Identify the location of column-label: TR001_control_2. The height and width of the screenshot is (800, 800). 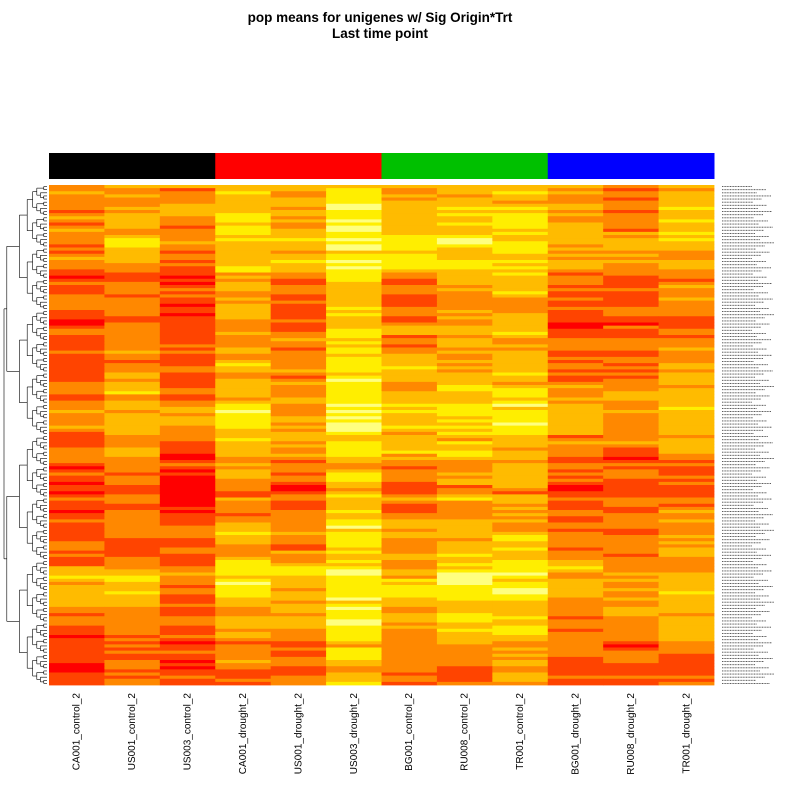
(520, 731).